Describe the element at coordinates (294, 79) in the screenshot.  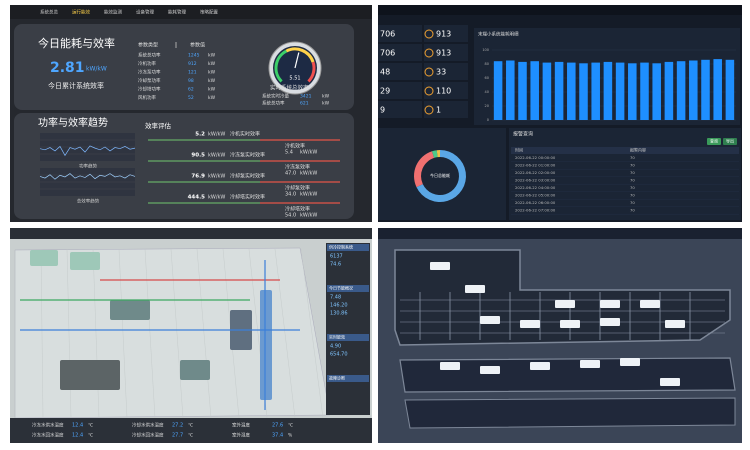
I see `label: 5.51` at that location.